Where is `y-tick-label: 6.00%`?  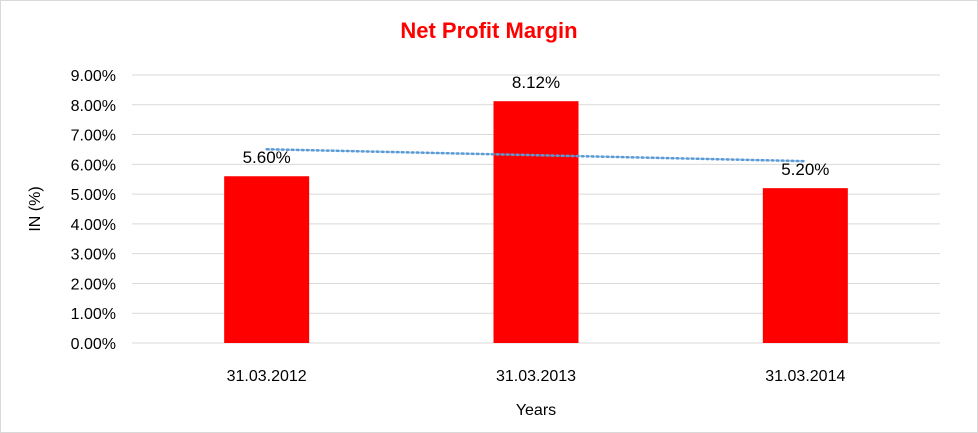
y-tick-label: 6.00% is located at coordinates (93, 165).